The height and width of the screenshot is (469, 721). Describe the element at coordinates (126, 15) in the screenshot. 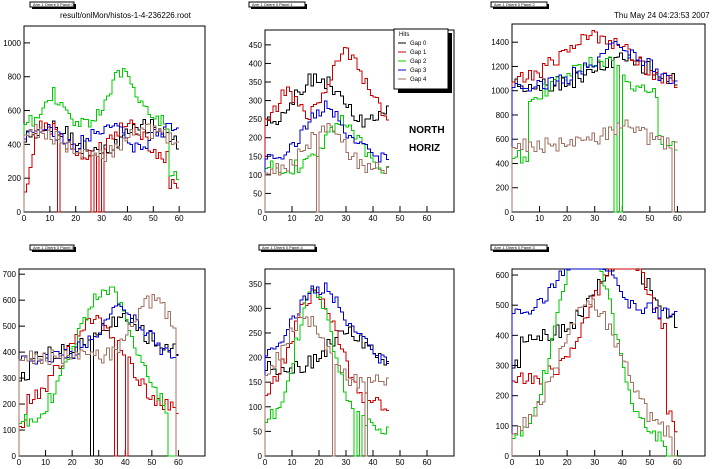

I see `file-name: result/onlMon/histos-1-4-236226.root` at that location.